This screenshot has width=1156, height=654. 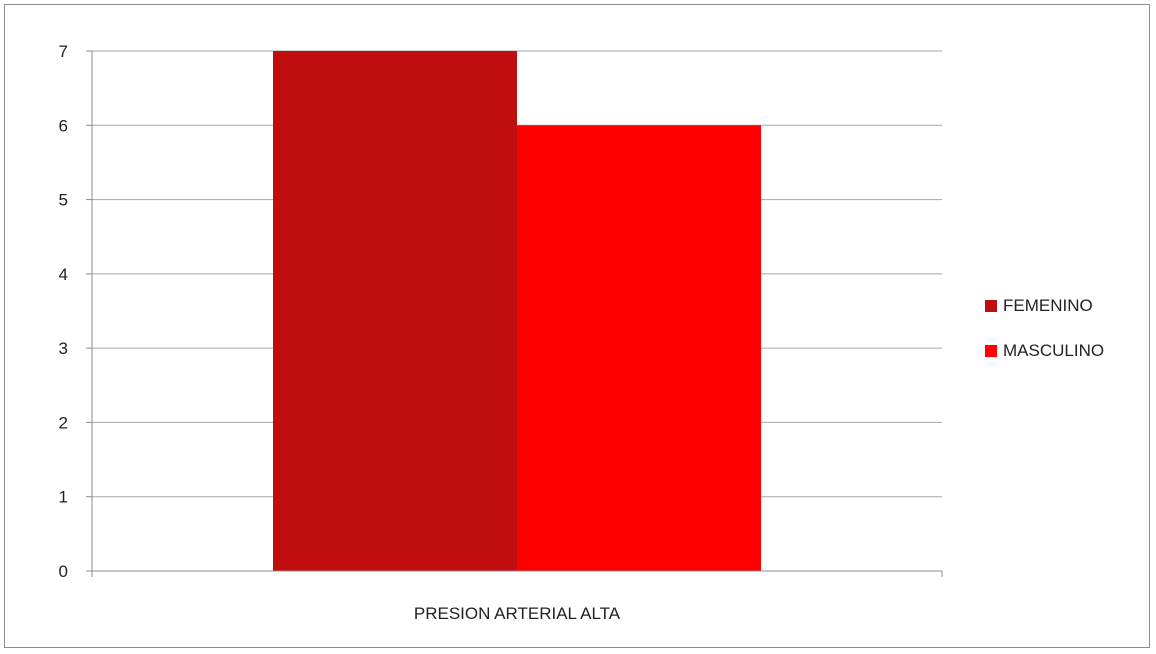 I want to click on legend-label: FEMENINO, so click(x=1048, y=305).